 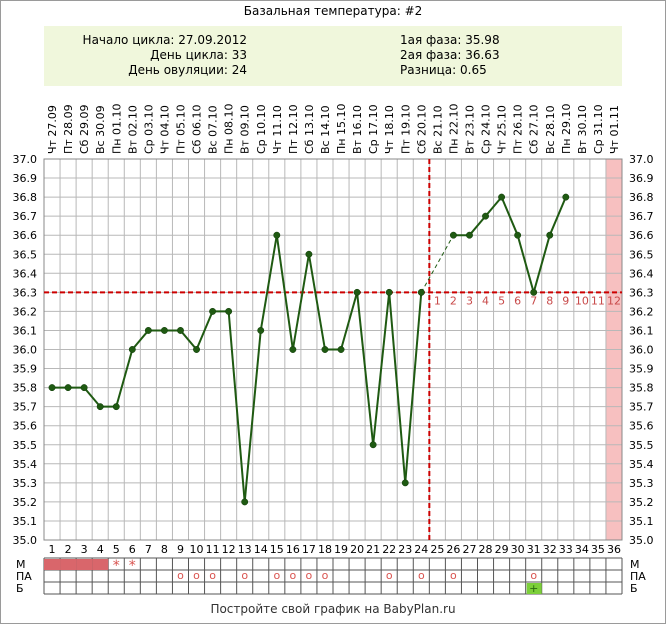 I want to click on footer-link: Постройте свой график на BabyPlan.ru, so click(x=333, y=609).